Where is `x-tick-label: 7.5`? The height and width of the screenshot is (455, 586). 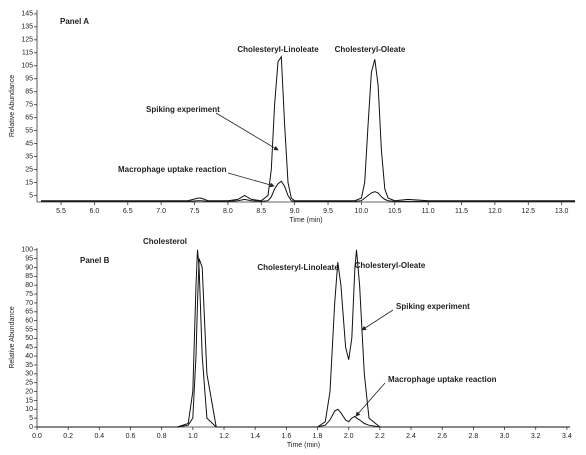 x-tick-label: 7.5 is located at coordinates (195, 211).